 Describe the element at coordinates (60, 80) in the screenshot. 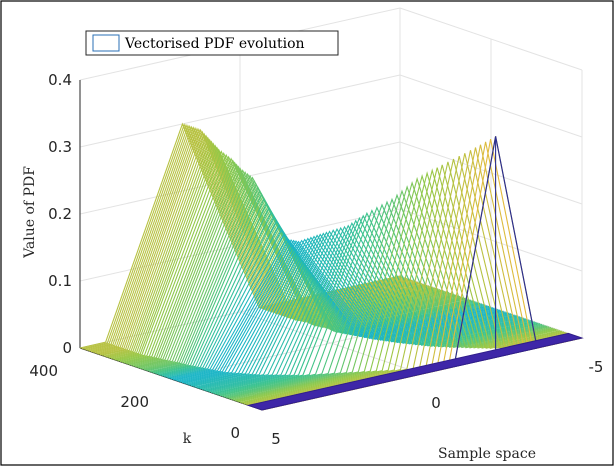

I see `z-tick-label: 0.4` at that location.